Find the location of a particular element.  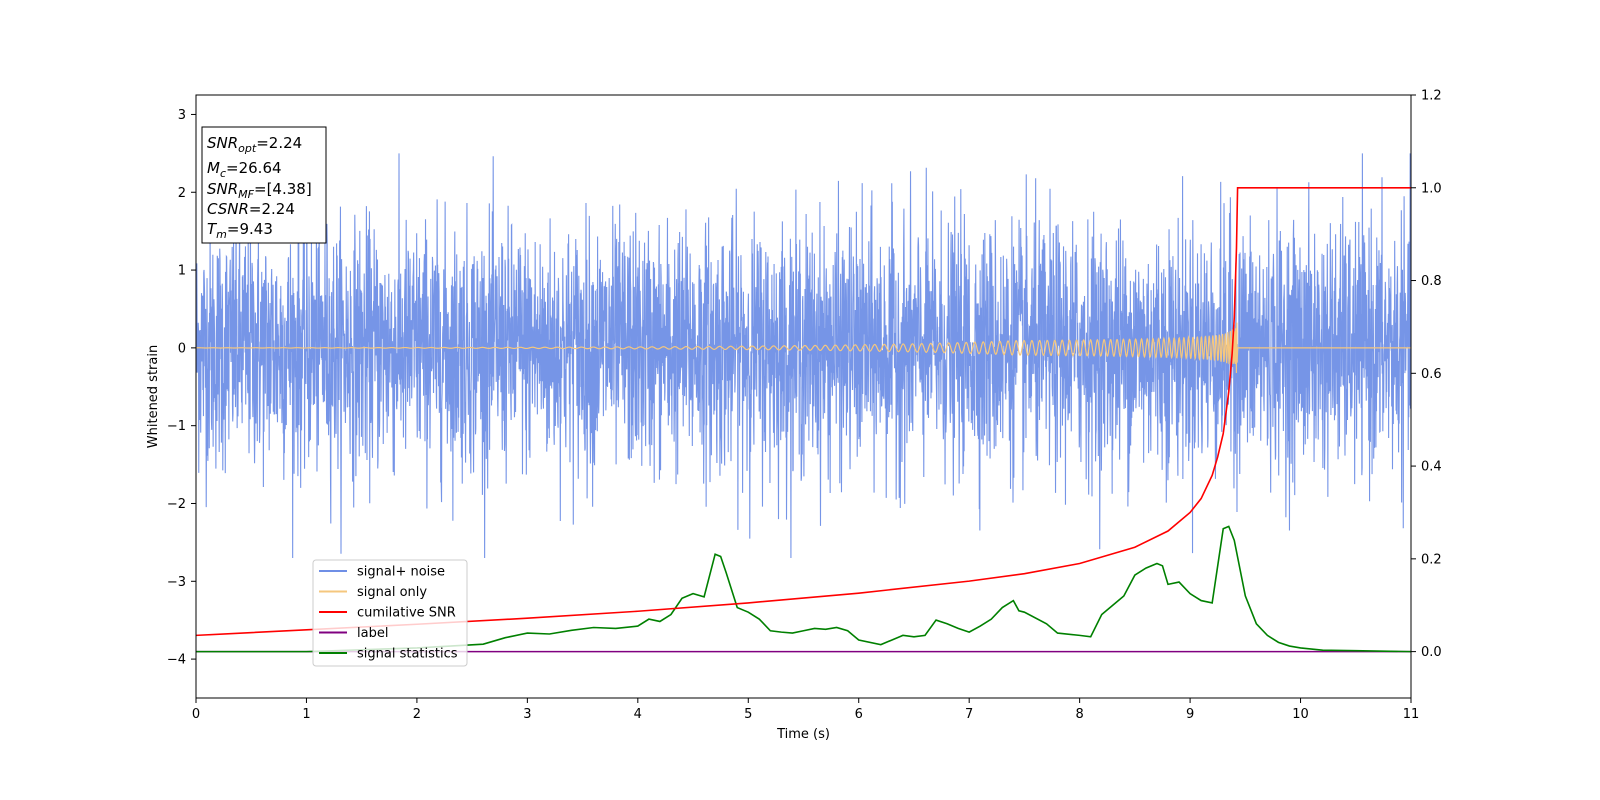

x-tick-label: 7 is located at coordinates (969, 714).